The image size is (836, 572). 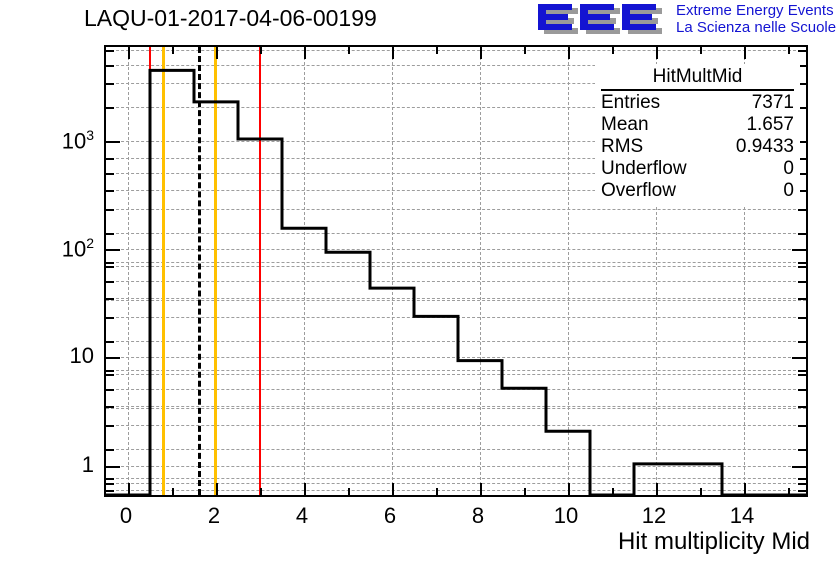 I want to click on xtick-label-8: 8, so click(x=478, y=515).